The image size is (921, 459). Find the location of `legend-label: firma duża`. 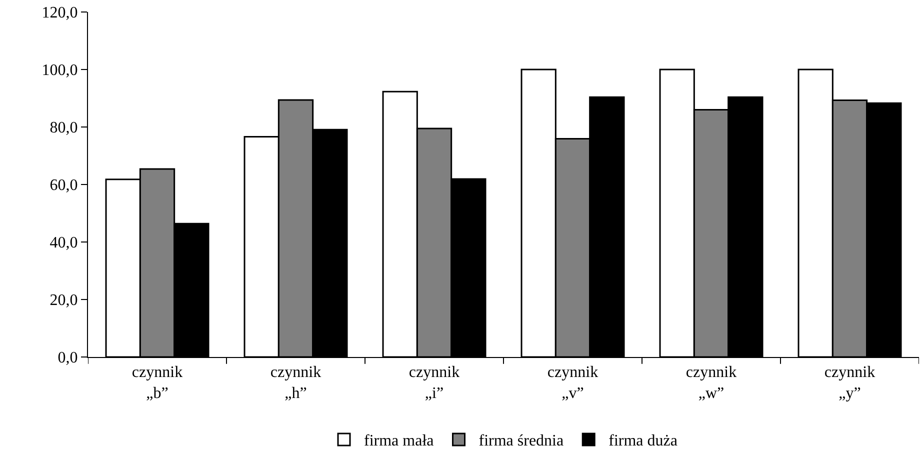

legend-label: firma duża is located at coordinates (643, 441).